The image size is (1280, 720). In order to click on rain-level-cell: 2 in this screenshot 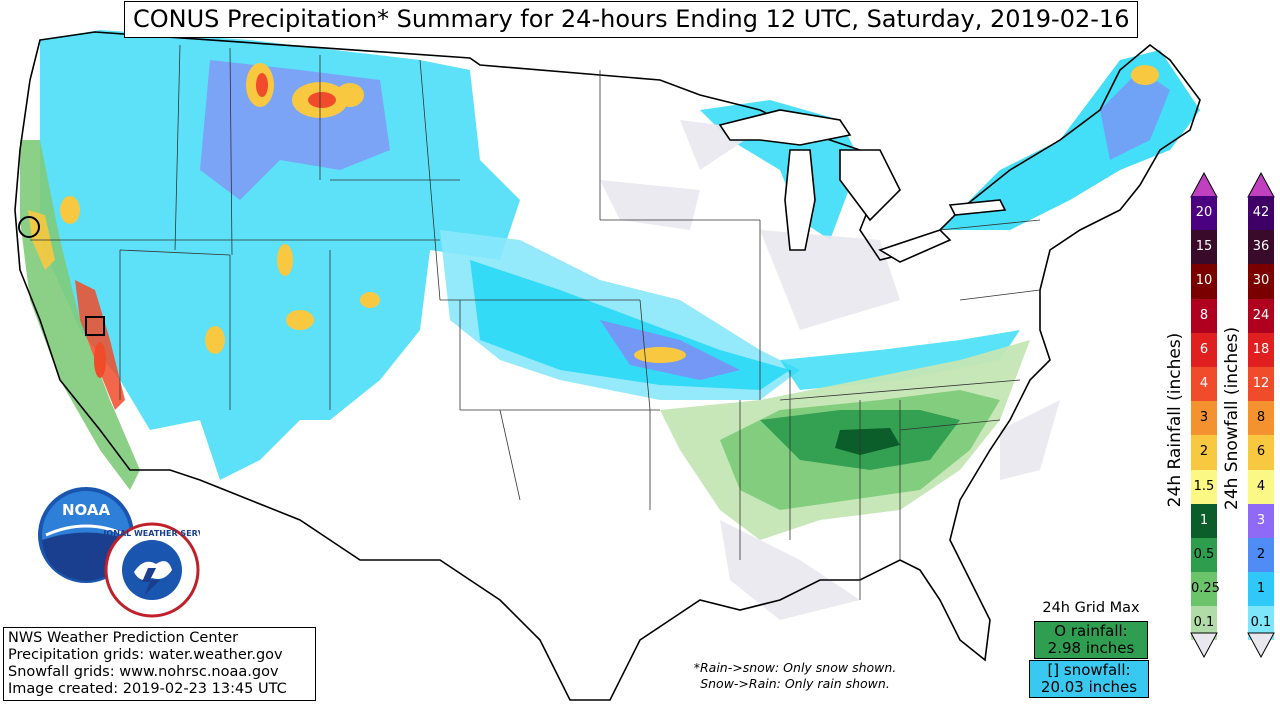, I will do `click(1204, 452)`.